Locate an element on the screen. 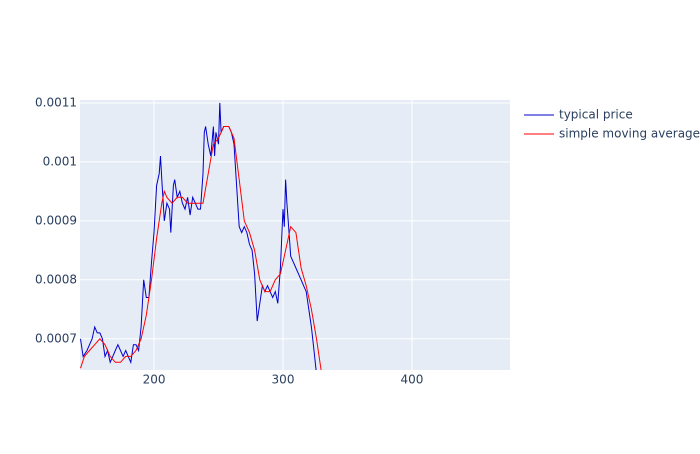 The image size is (700, 454). x-tick-label: 200 is located at coordinates (154, 380).